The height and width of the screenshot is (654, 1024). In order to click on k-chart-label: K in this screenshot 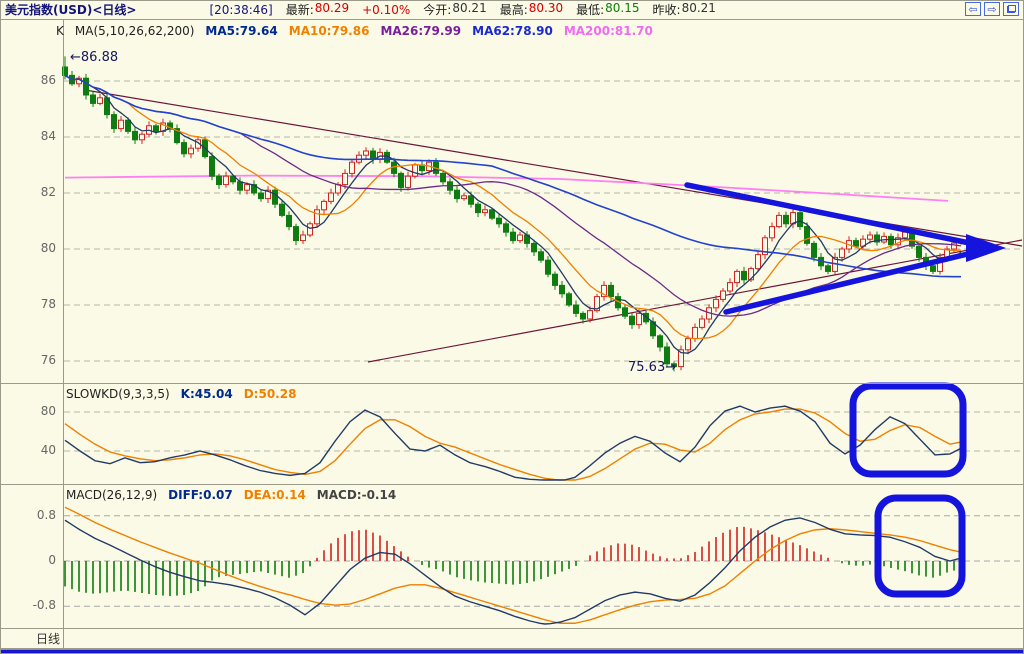, I will do `click(60, 31)`.